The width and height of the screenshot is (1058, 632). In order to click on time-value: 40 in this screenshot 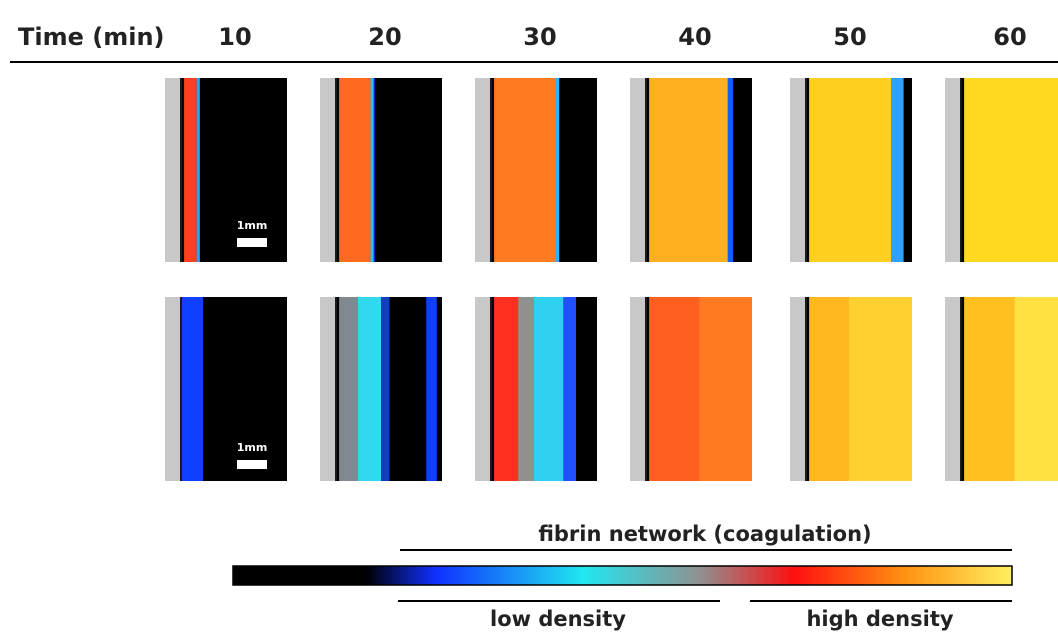, I will do `click(694, 37)`.